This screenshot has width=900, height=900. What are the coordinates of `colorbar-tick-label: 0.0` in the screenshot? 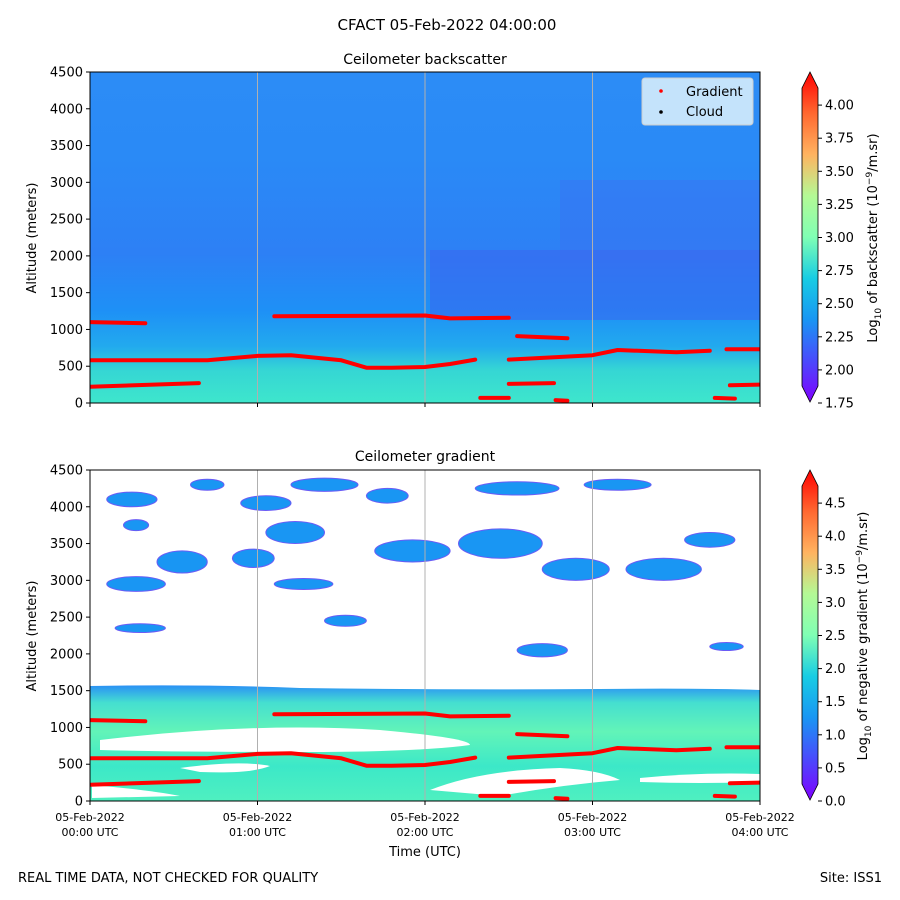 It's located at (835, 802).